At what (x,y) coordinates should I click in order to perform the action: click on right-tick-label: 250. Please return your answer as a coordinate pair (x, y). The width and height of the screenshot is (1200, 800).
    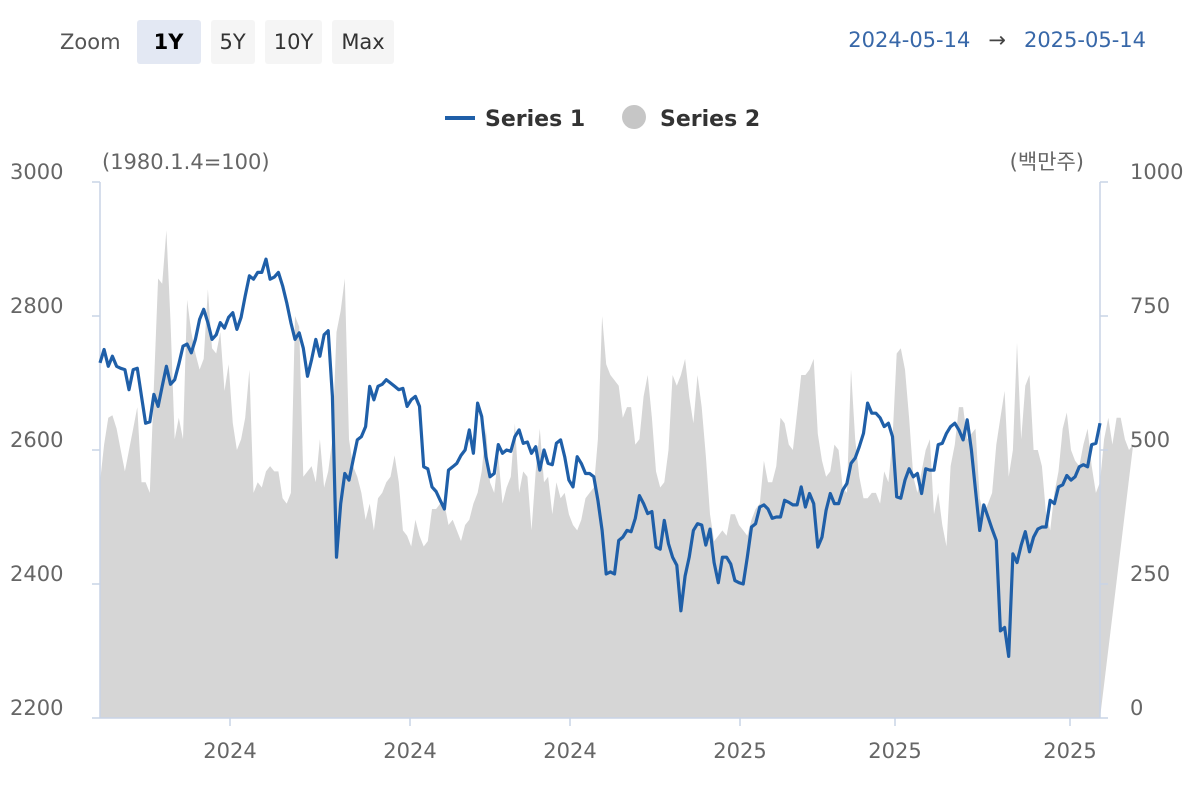
    Looking at the image, I should click on (1150, 574).